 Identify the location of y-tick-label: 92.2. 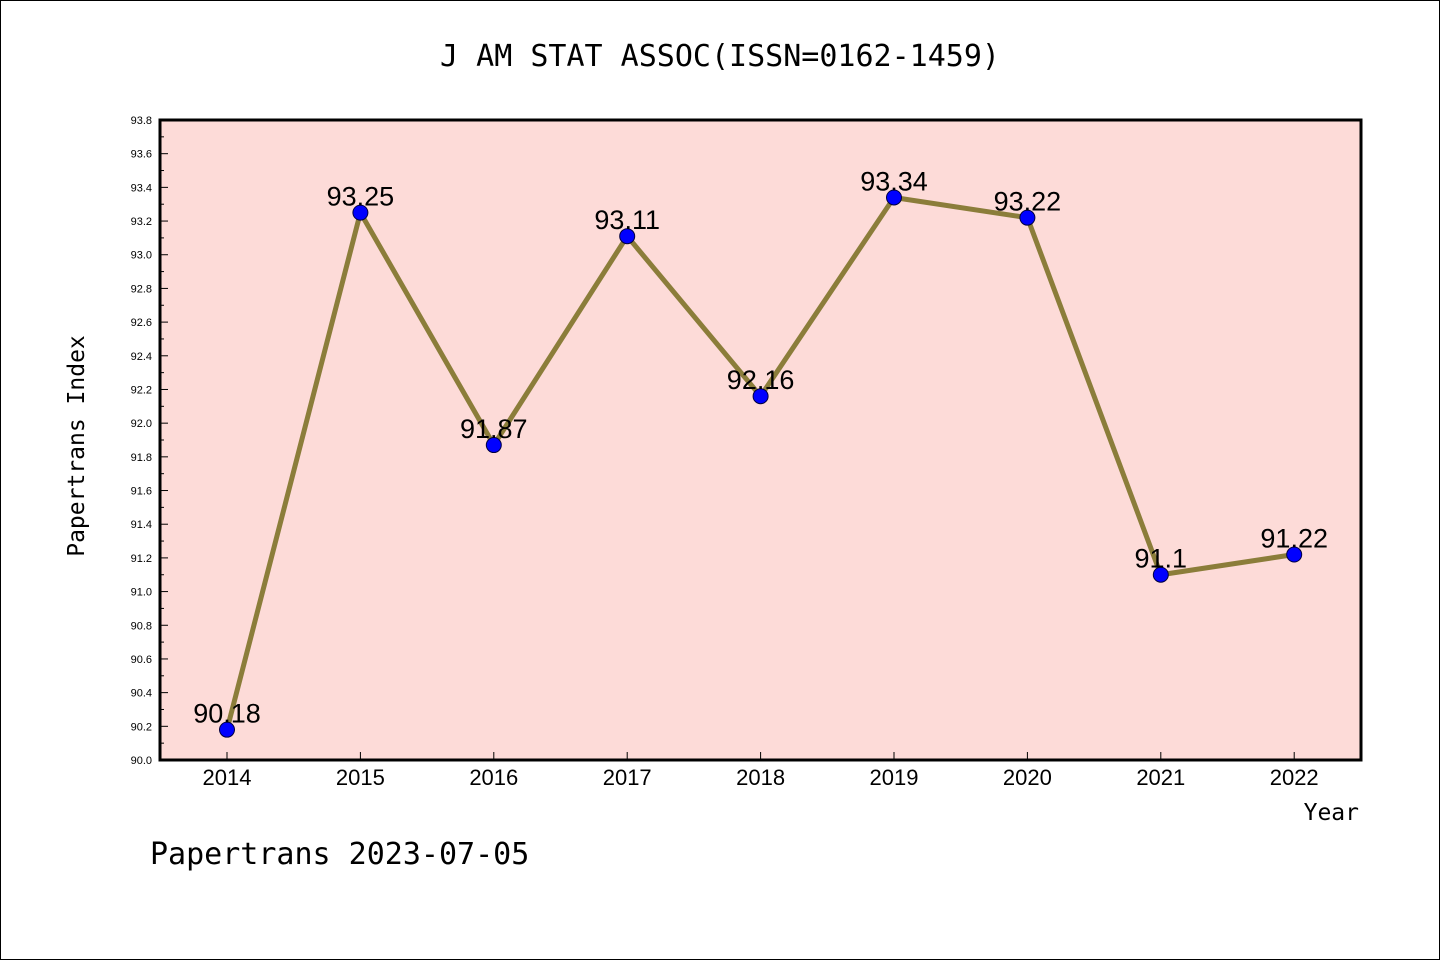
(141, 390).